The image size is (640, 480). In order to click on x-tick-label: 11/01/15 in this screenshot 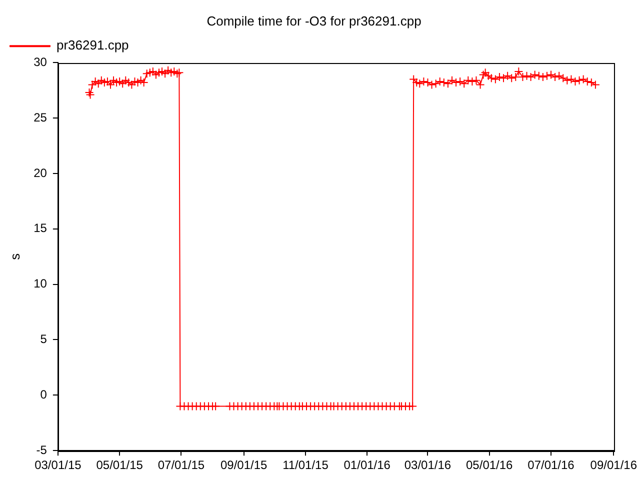, I will do `click(305, 465)`.